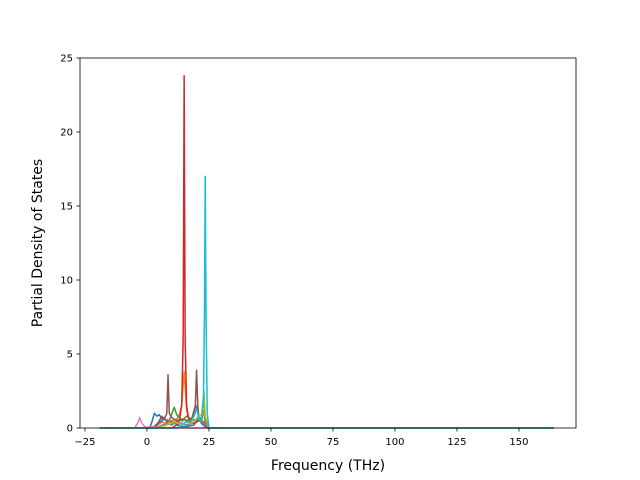 Image resolution: width=640 pixels, height=480 pixels. Describe the element at coordinates (328, 466) in the screenshot. I see `x-axis-label: Frequency (THz)` at that location.